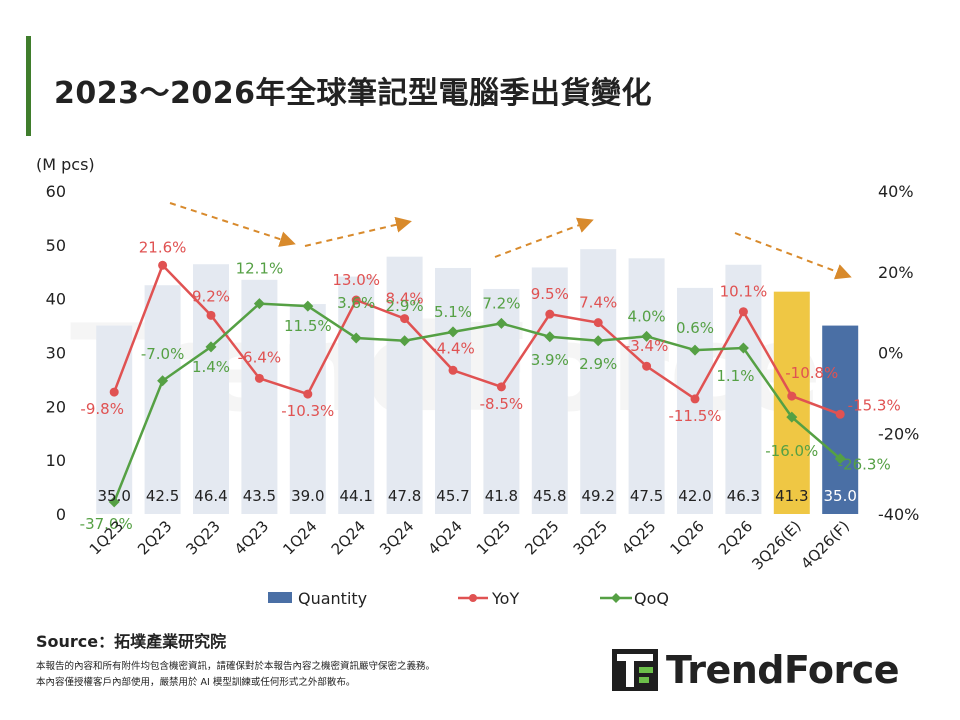  I want to click on source-text: Source：拓墣產業研究院, so click(131, 641).